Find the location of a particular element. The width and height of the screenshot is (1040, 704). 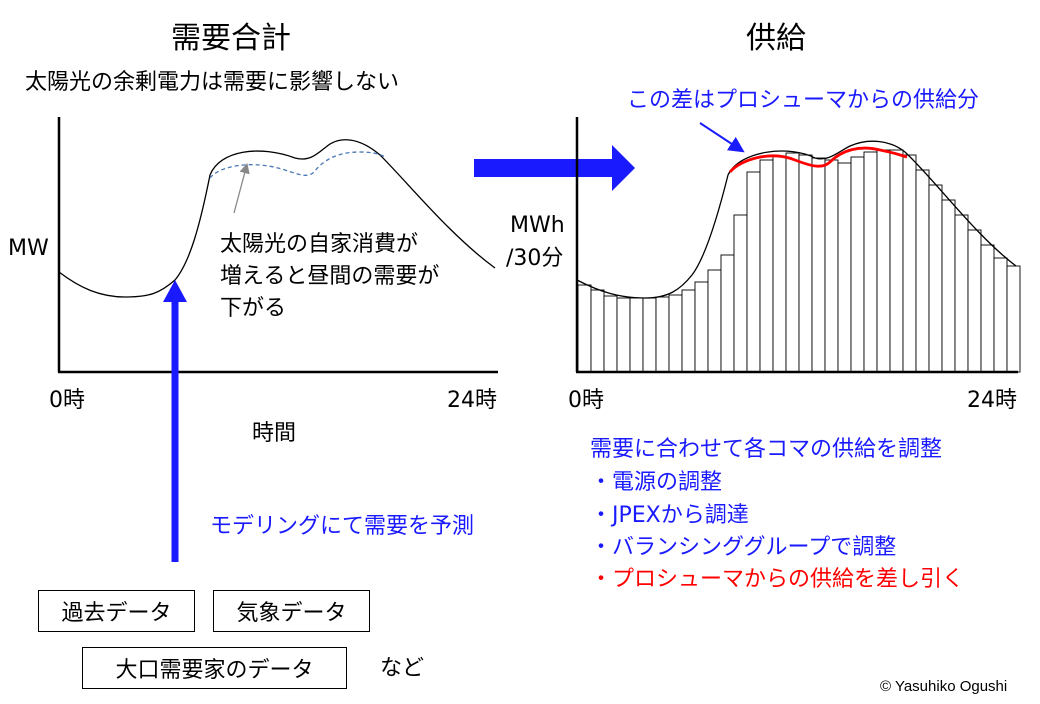

supply-bars is located at coordinates (799, 261).